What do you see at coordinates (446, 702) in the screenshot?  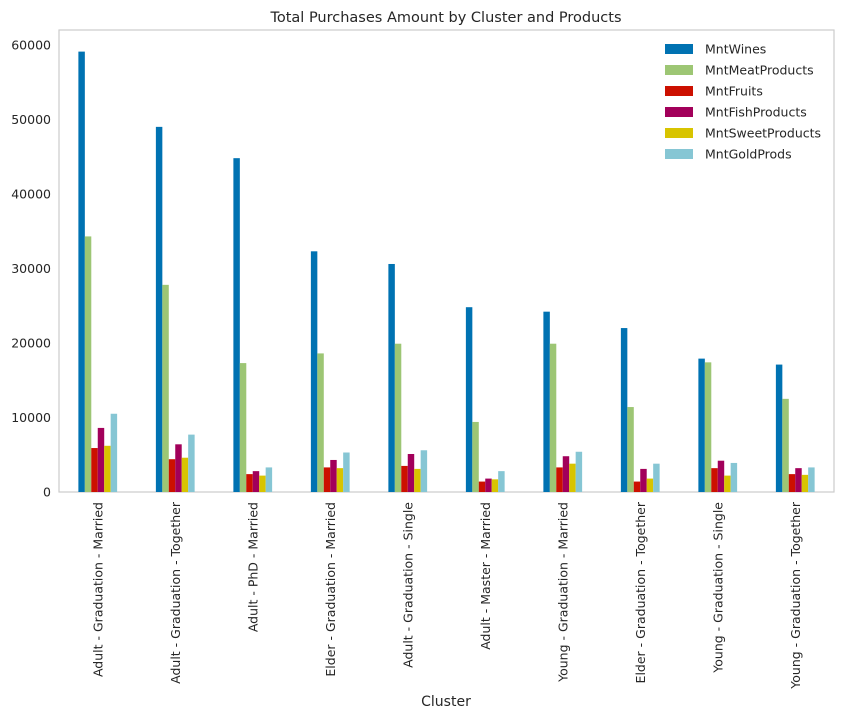 I see `x-axis-label: Cluster` at bounding box center [446, 702].